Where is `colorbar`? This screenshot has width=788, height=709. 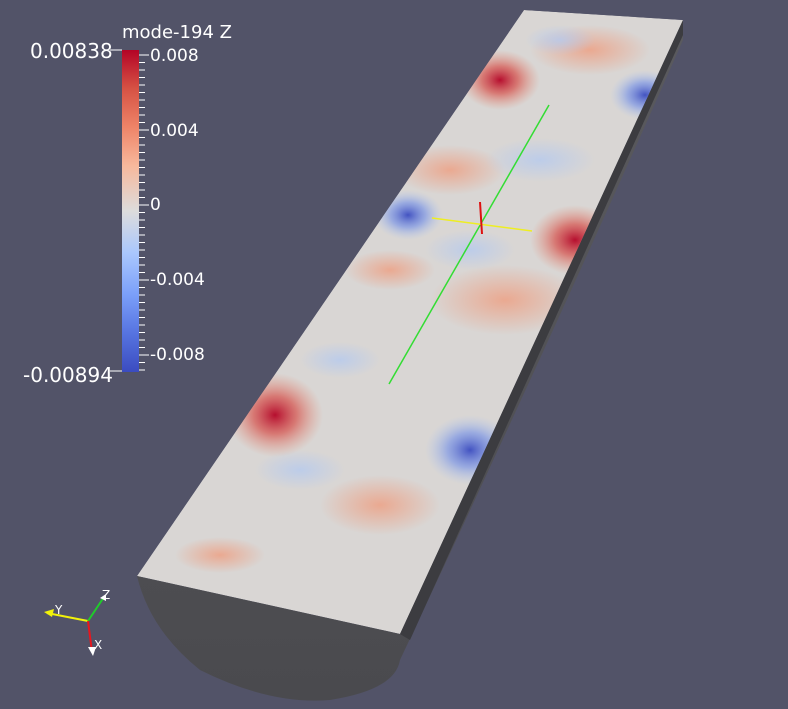
colorbar is located at coordinates (130, 211).